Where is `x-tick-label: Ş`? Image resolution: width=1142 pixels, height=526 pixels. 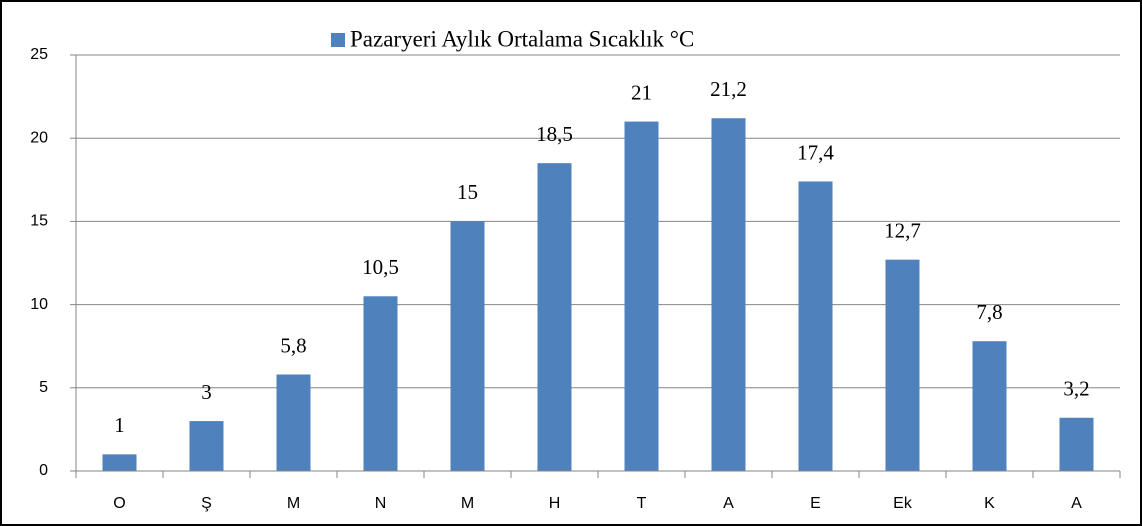 x-tick-label: Ş is located at coordinates (206, 503).